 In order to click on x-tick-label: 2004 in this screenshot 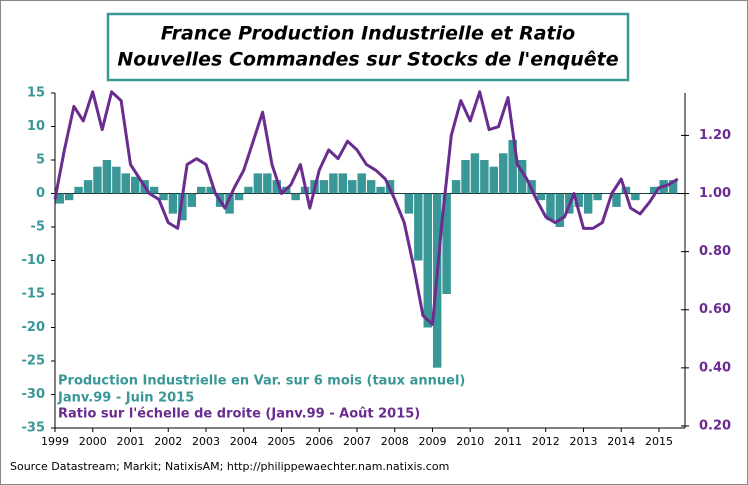, I will do `click(244, 441)`.